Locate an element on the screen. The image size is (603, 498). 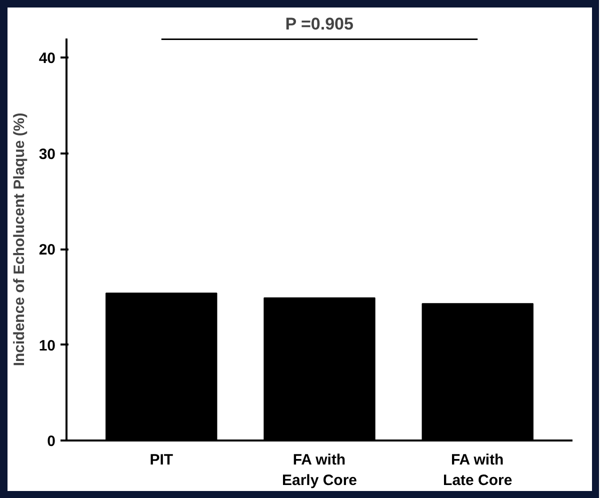
y-tick-label: 10 is located at coordinates (47, 345).